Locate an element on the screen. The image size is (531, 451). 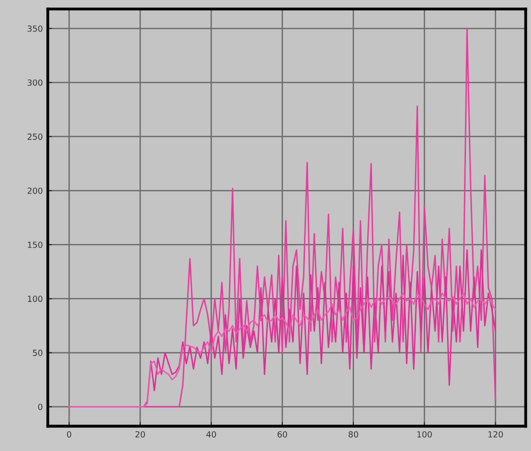
x-tick-label: 20 is located at coordinates (140, 434).